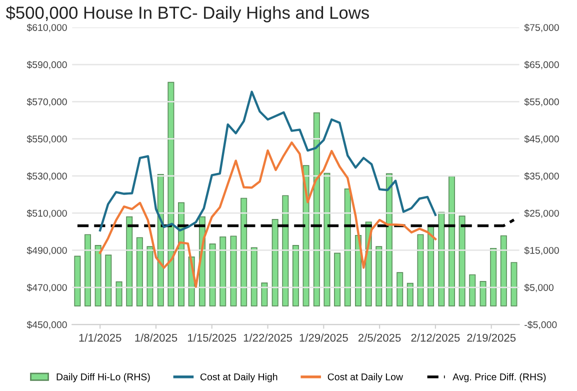 Image resolution: width=577 pixels, height=391 pixels. What do you see at coordinates (46, 176) in the screenshot?
I see `y-tick-label: $530,000` at bounding box center [46, 176].